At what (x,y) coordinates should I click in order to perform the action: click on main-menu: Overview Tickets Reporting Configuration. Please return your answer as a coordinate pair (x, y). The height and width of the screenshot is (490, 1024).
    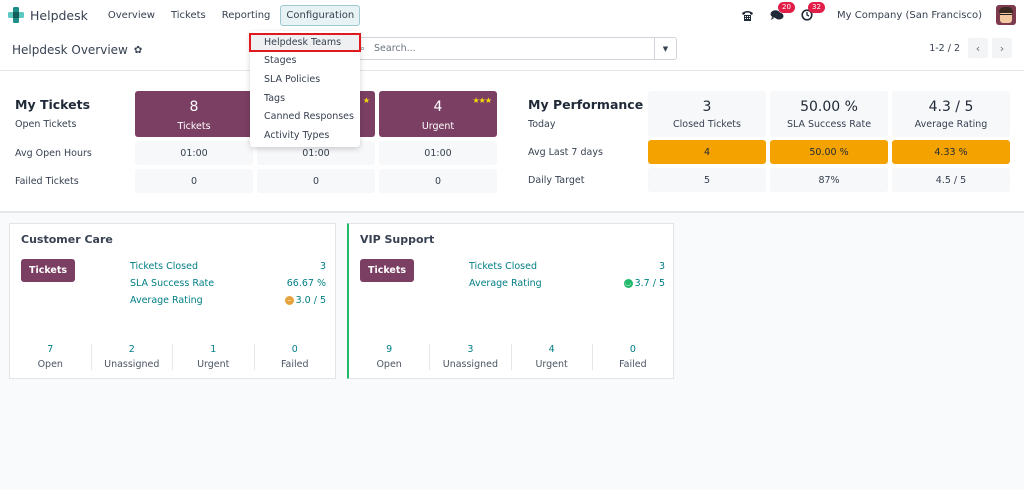
    Looking at the image, I should click on (231, 15).